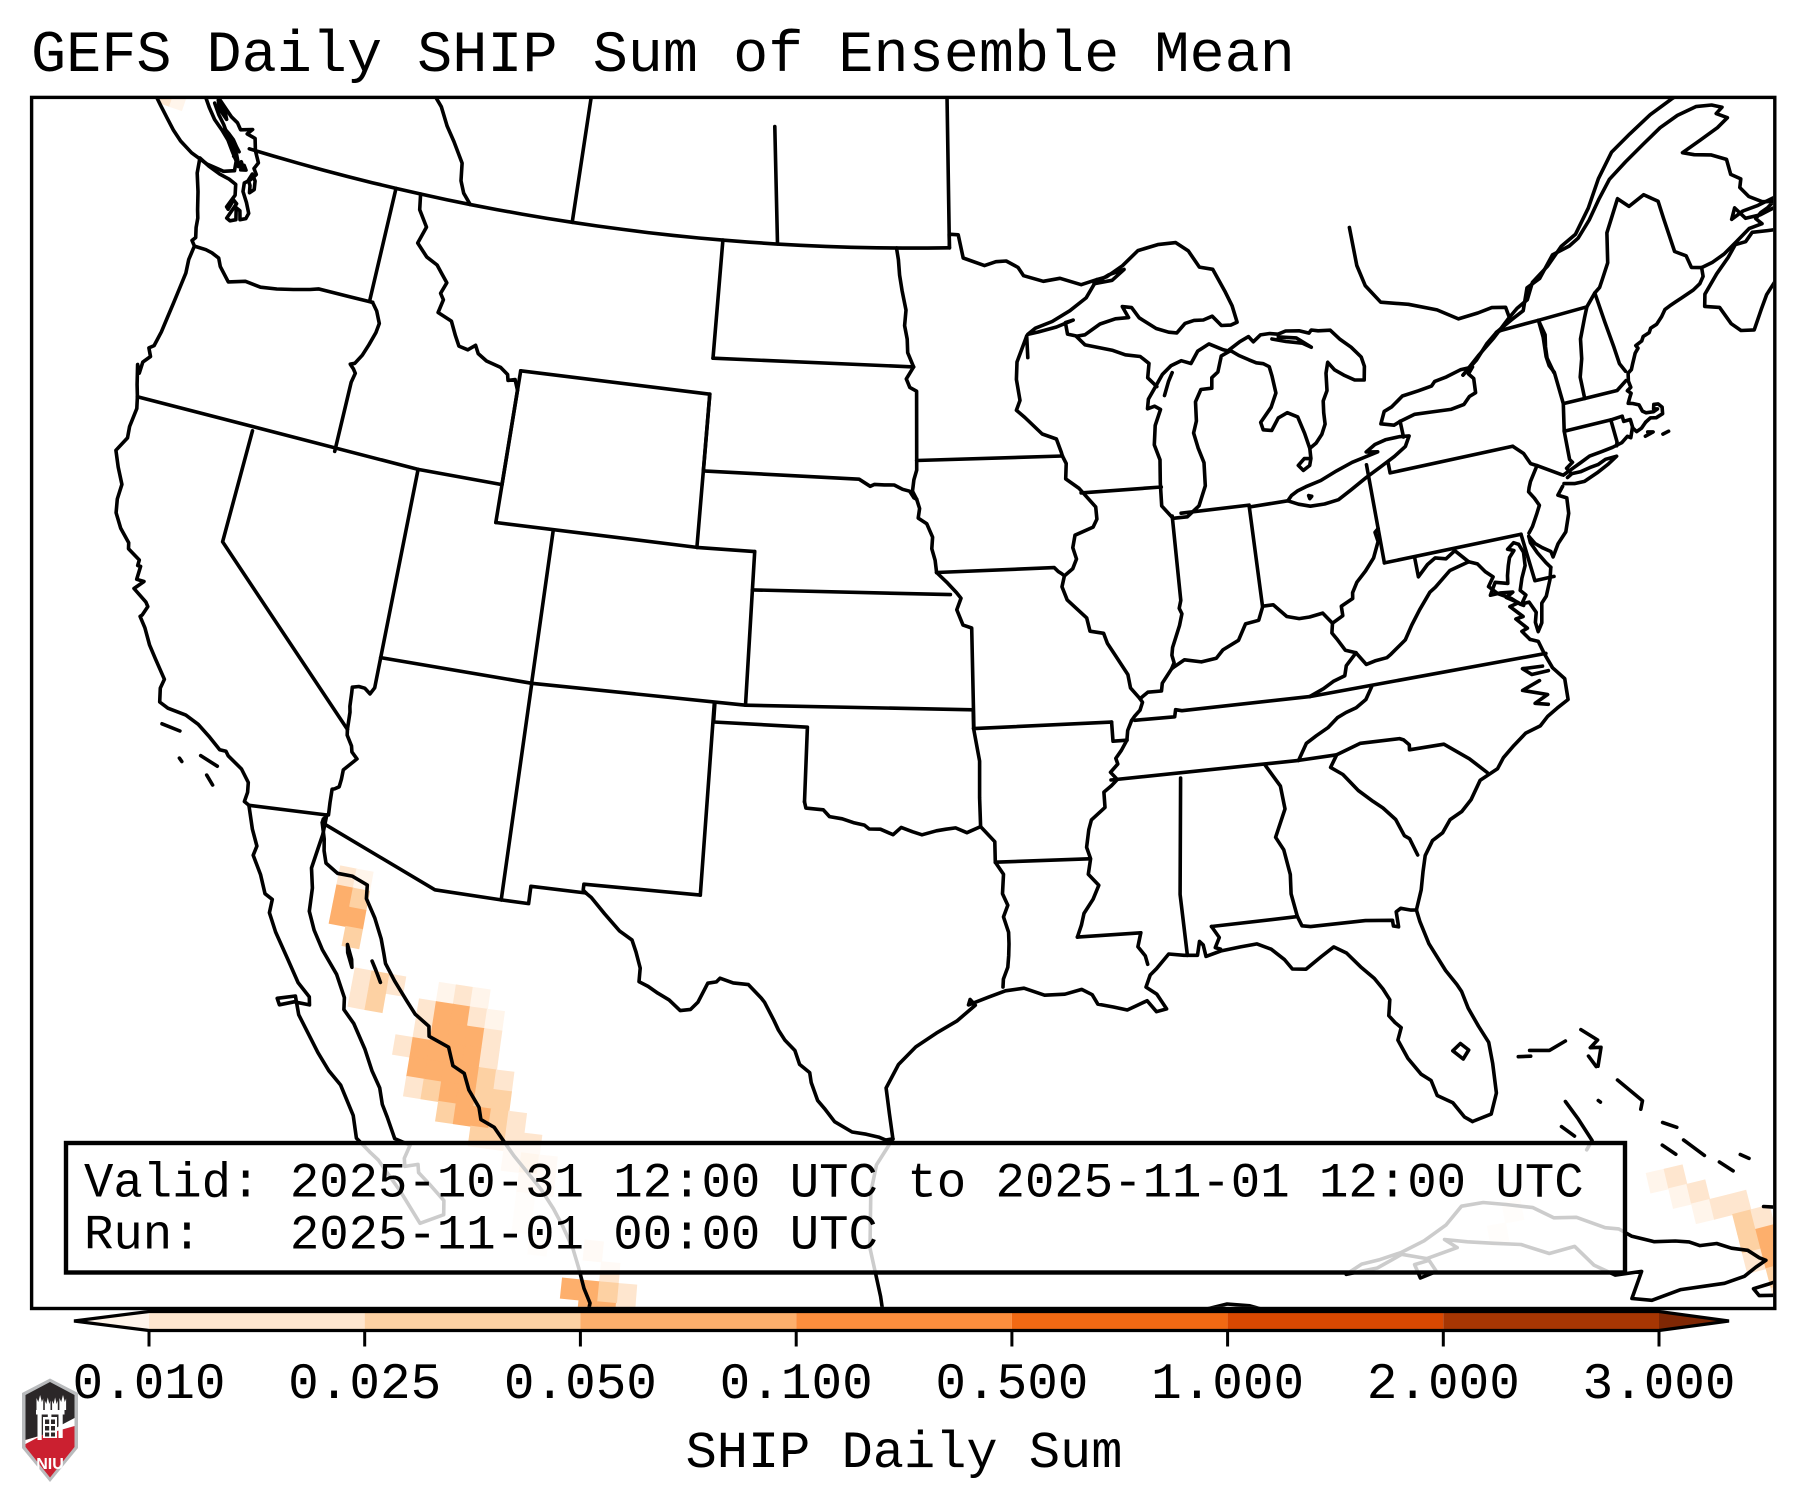 The image size is (1803, 1500). What do you see at coordinates (663, 55) in the screenshot?
I see `svg-text:GEFS Daily SHIP Sum of Ensembl: GEFS Daily SHIP Sum of Ensemble Mean` at bounding box center [663, 55].